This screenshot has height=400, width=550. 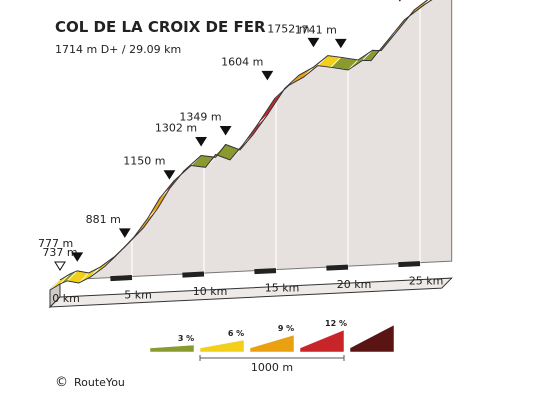 I want to click on legend-label: 12 %, so click(x=336, y=323).